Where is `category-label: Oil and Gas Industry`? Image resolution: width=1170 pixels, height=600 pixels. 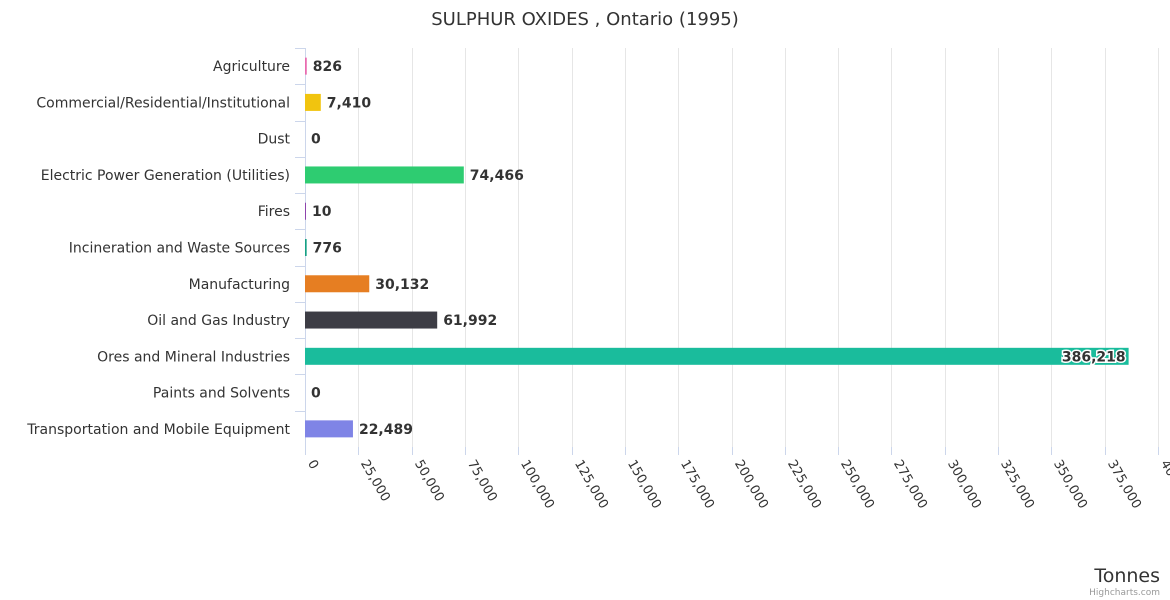
category-label: Oil and Gas Industry is located at coordinates (218, 321).